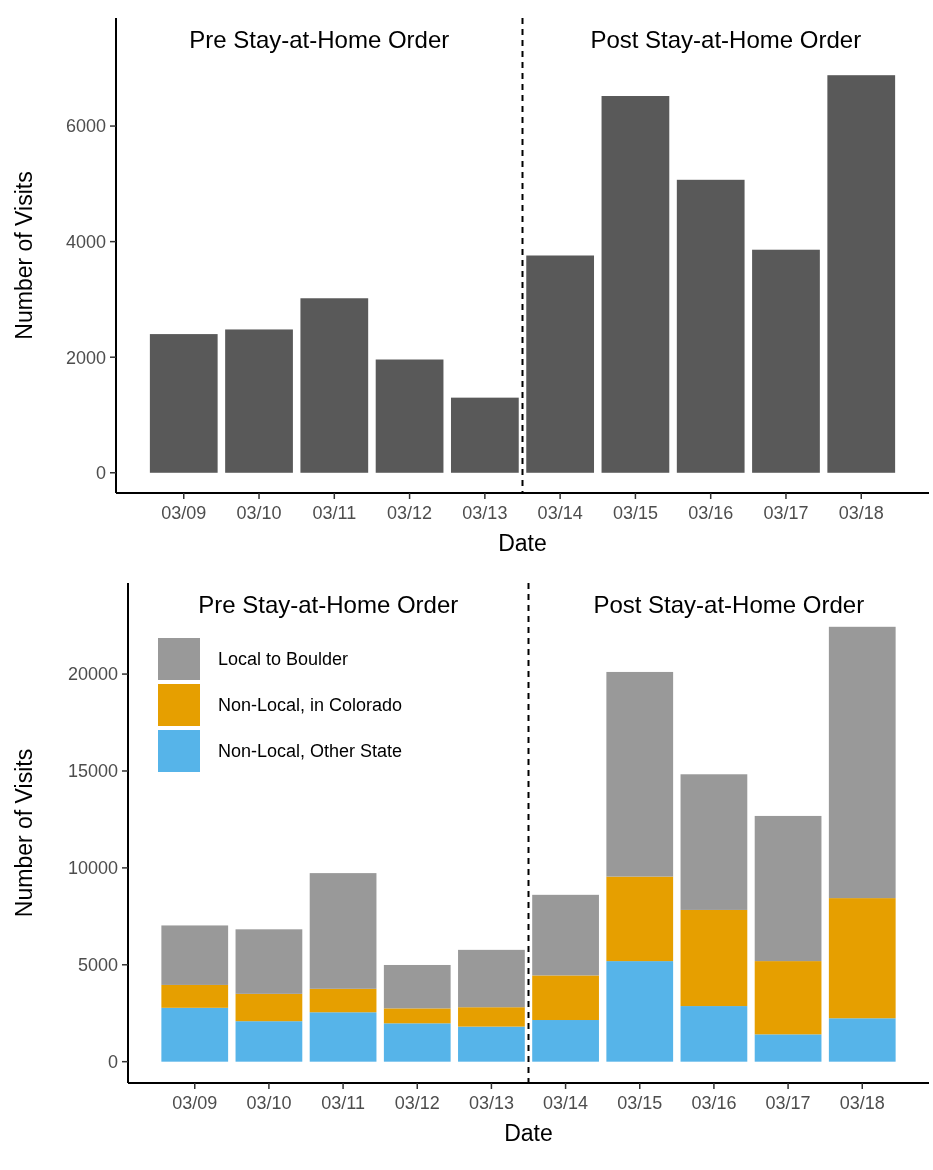  I want to click on legend-label: Local to Boulder, so click(283, 659).